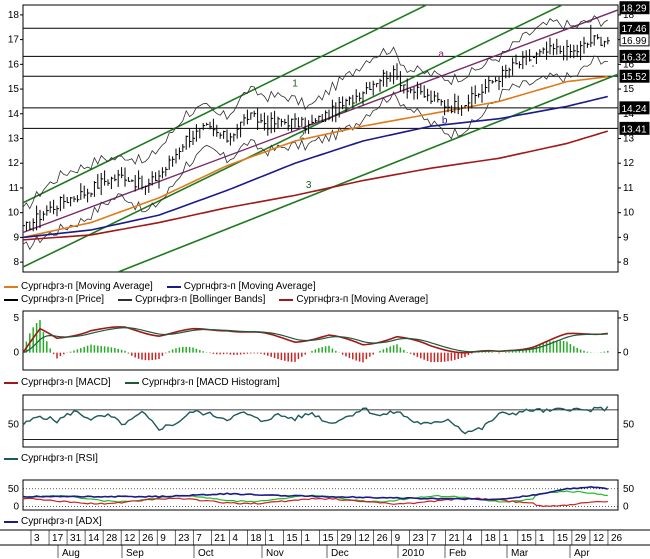  Describe the element at coordinates (321, 495) in the screenshot. I see `adx-panel: 0 0 50 50` at that location.